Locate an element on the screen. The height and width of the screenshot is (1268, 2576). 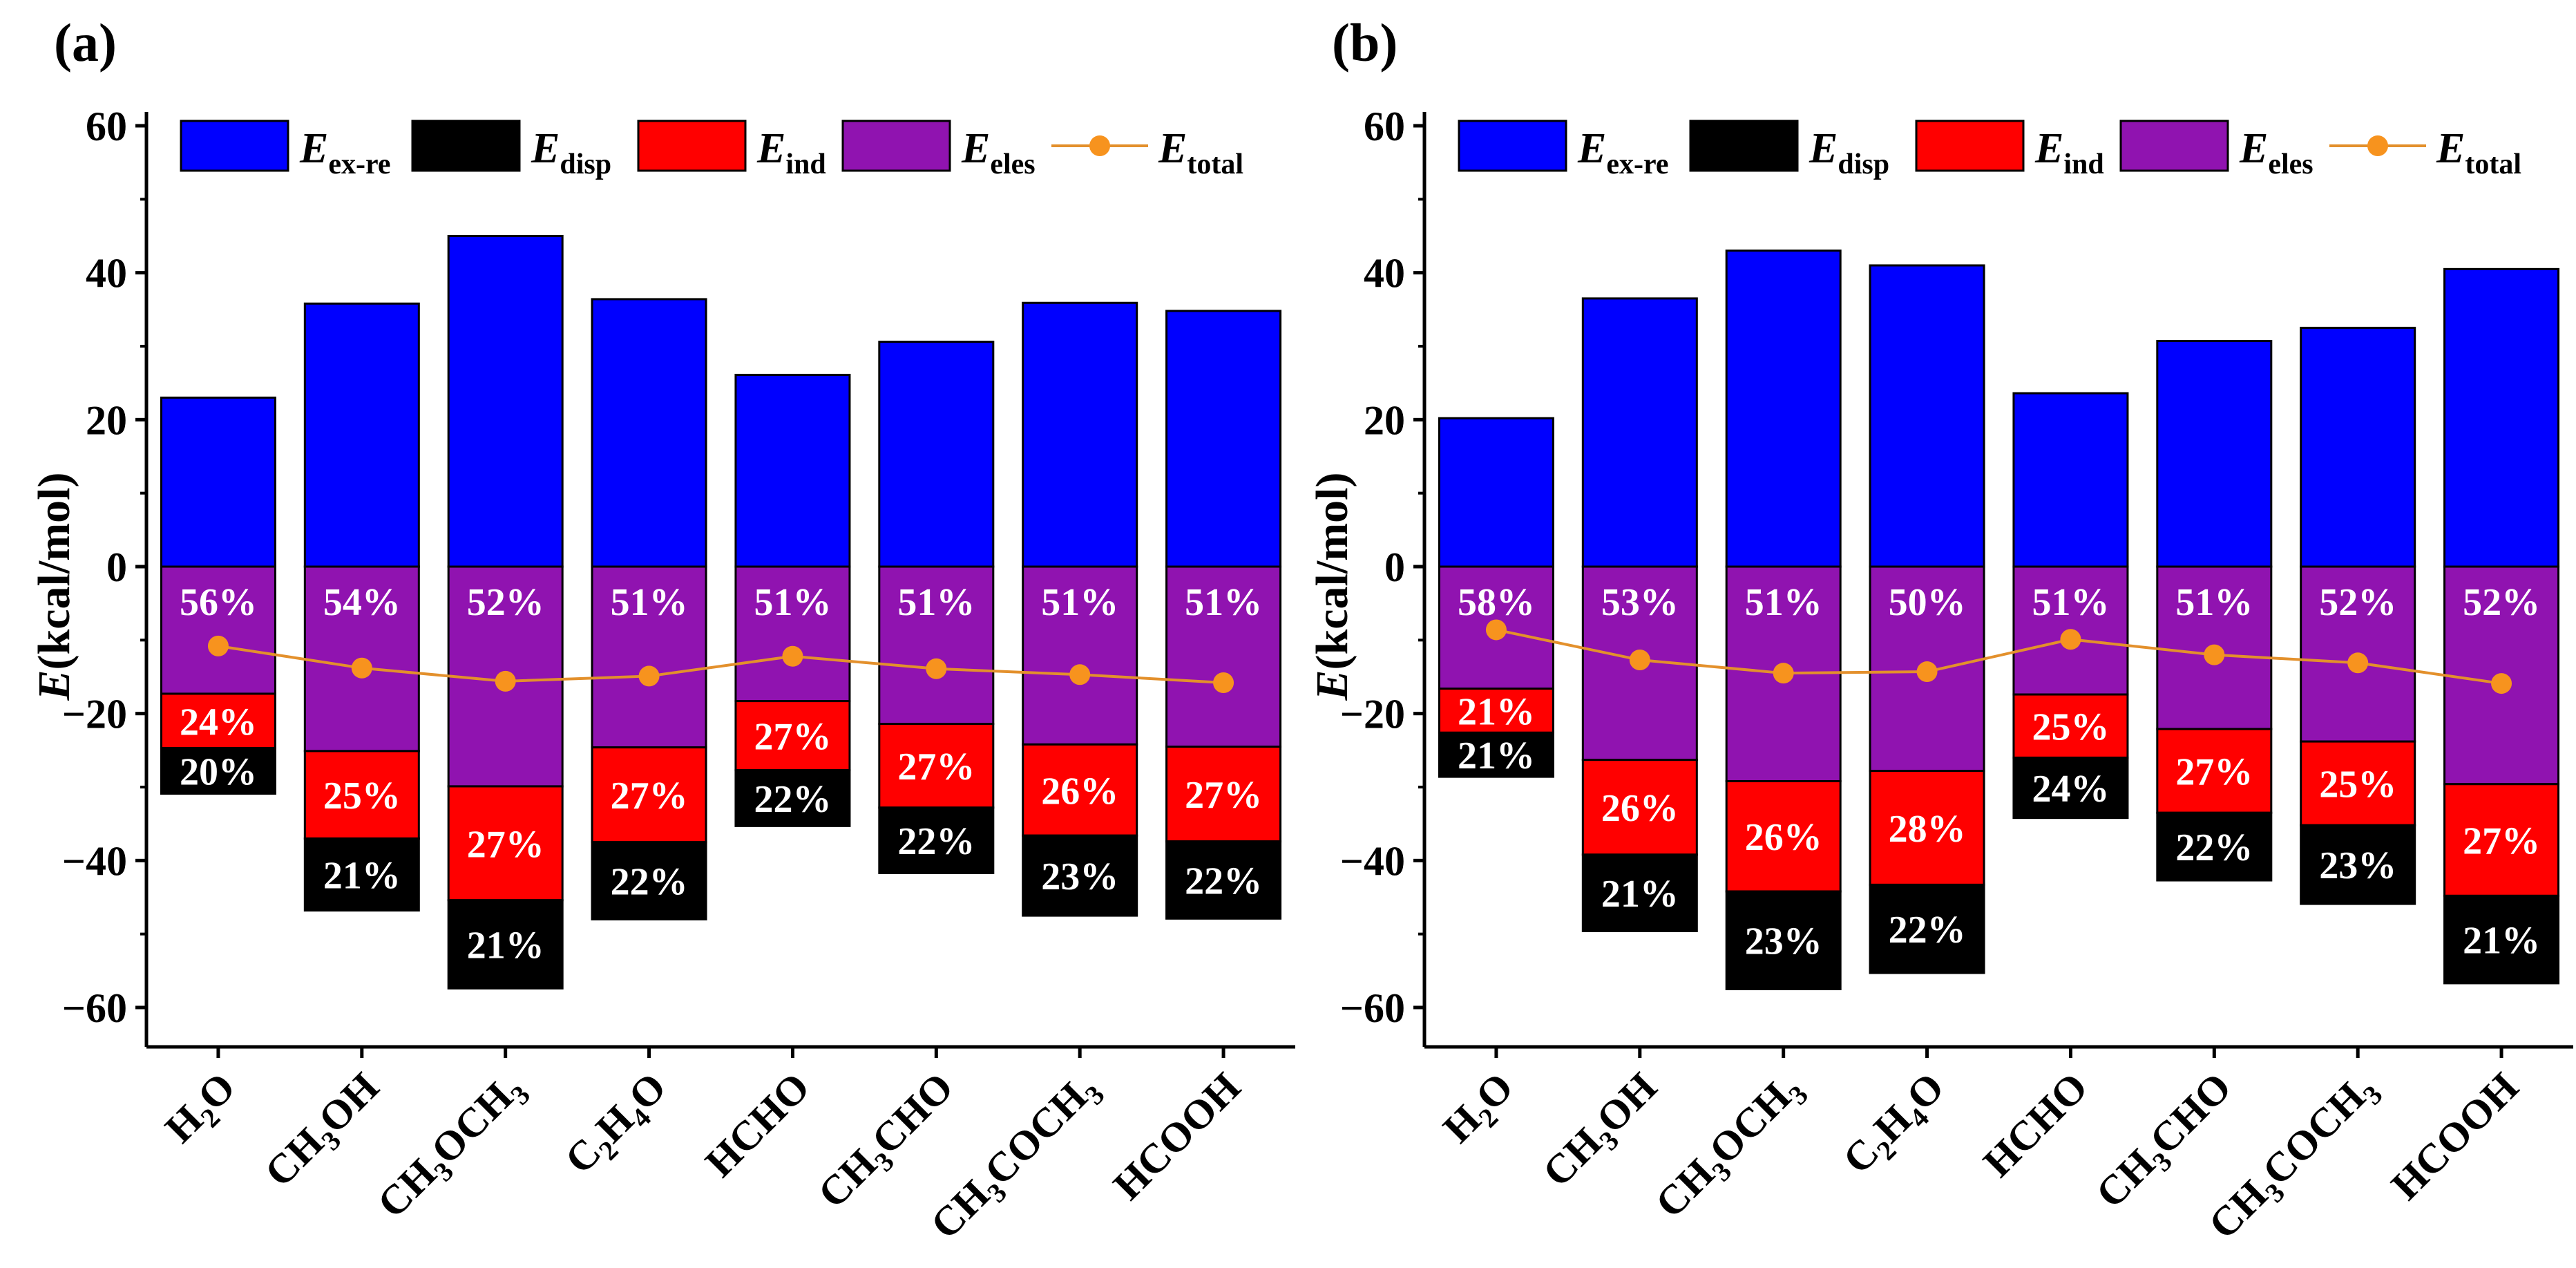
legend-label-ex_re: Eex-re is located at coordinates (345, 152).